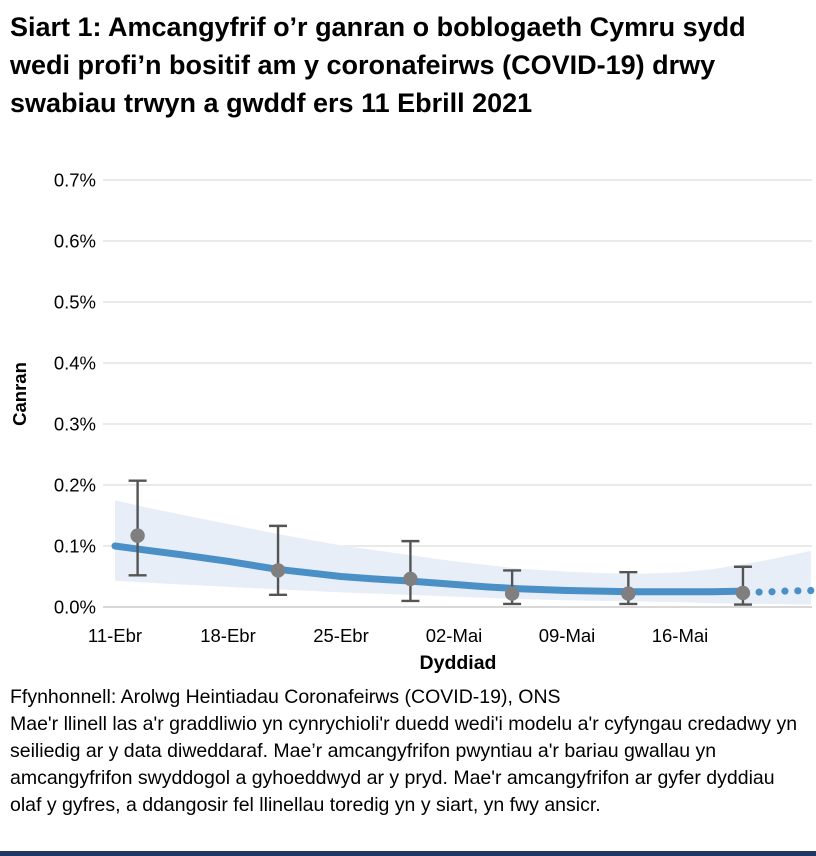 The height and width of the screenshot is (856, 816). Describe the element at coordinates (228, 635) in the screenshot. I see `x-tick-label: 18-Ebr` at that location.